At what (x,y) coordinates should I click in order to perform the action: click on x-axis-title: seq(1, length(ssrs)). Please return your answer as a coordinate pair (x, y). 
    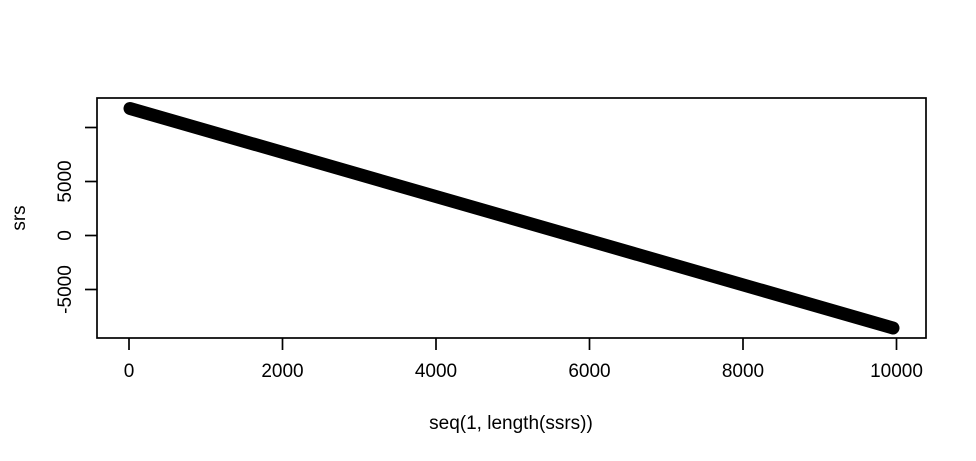
    Looking at the image, I should click on (511, 423).